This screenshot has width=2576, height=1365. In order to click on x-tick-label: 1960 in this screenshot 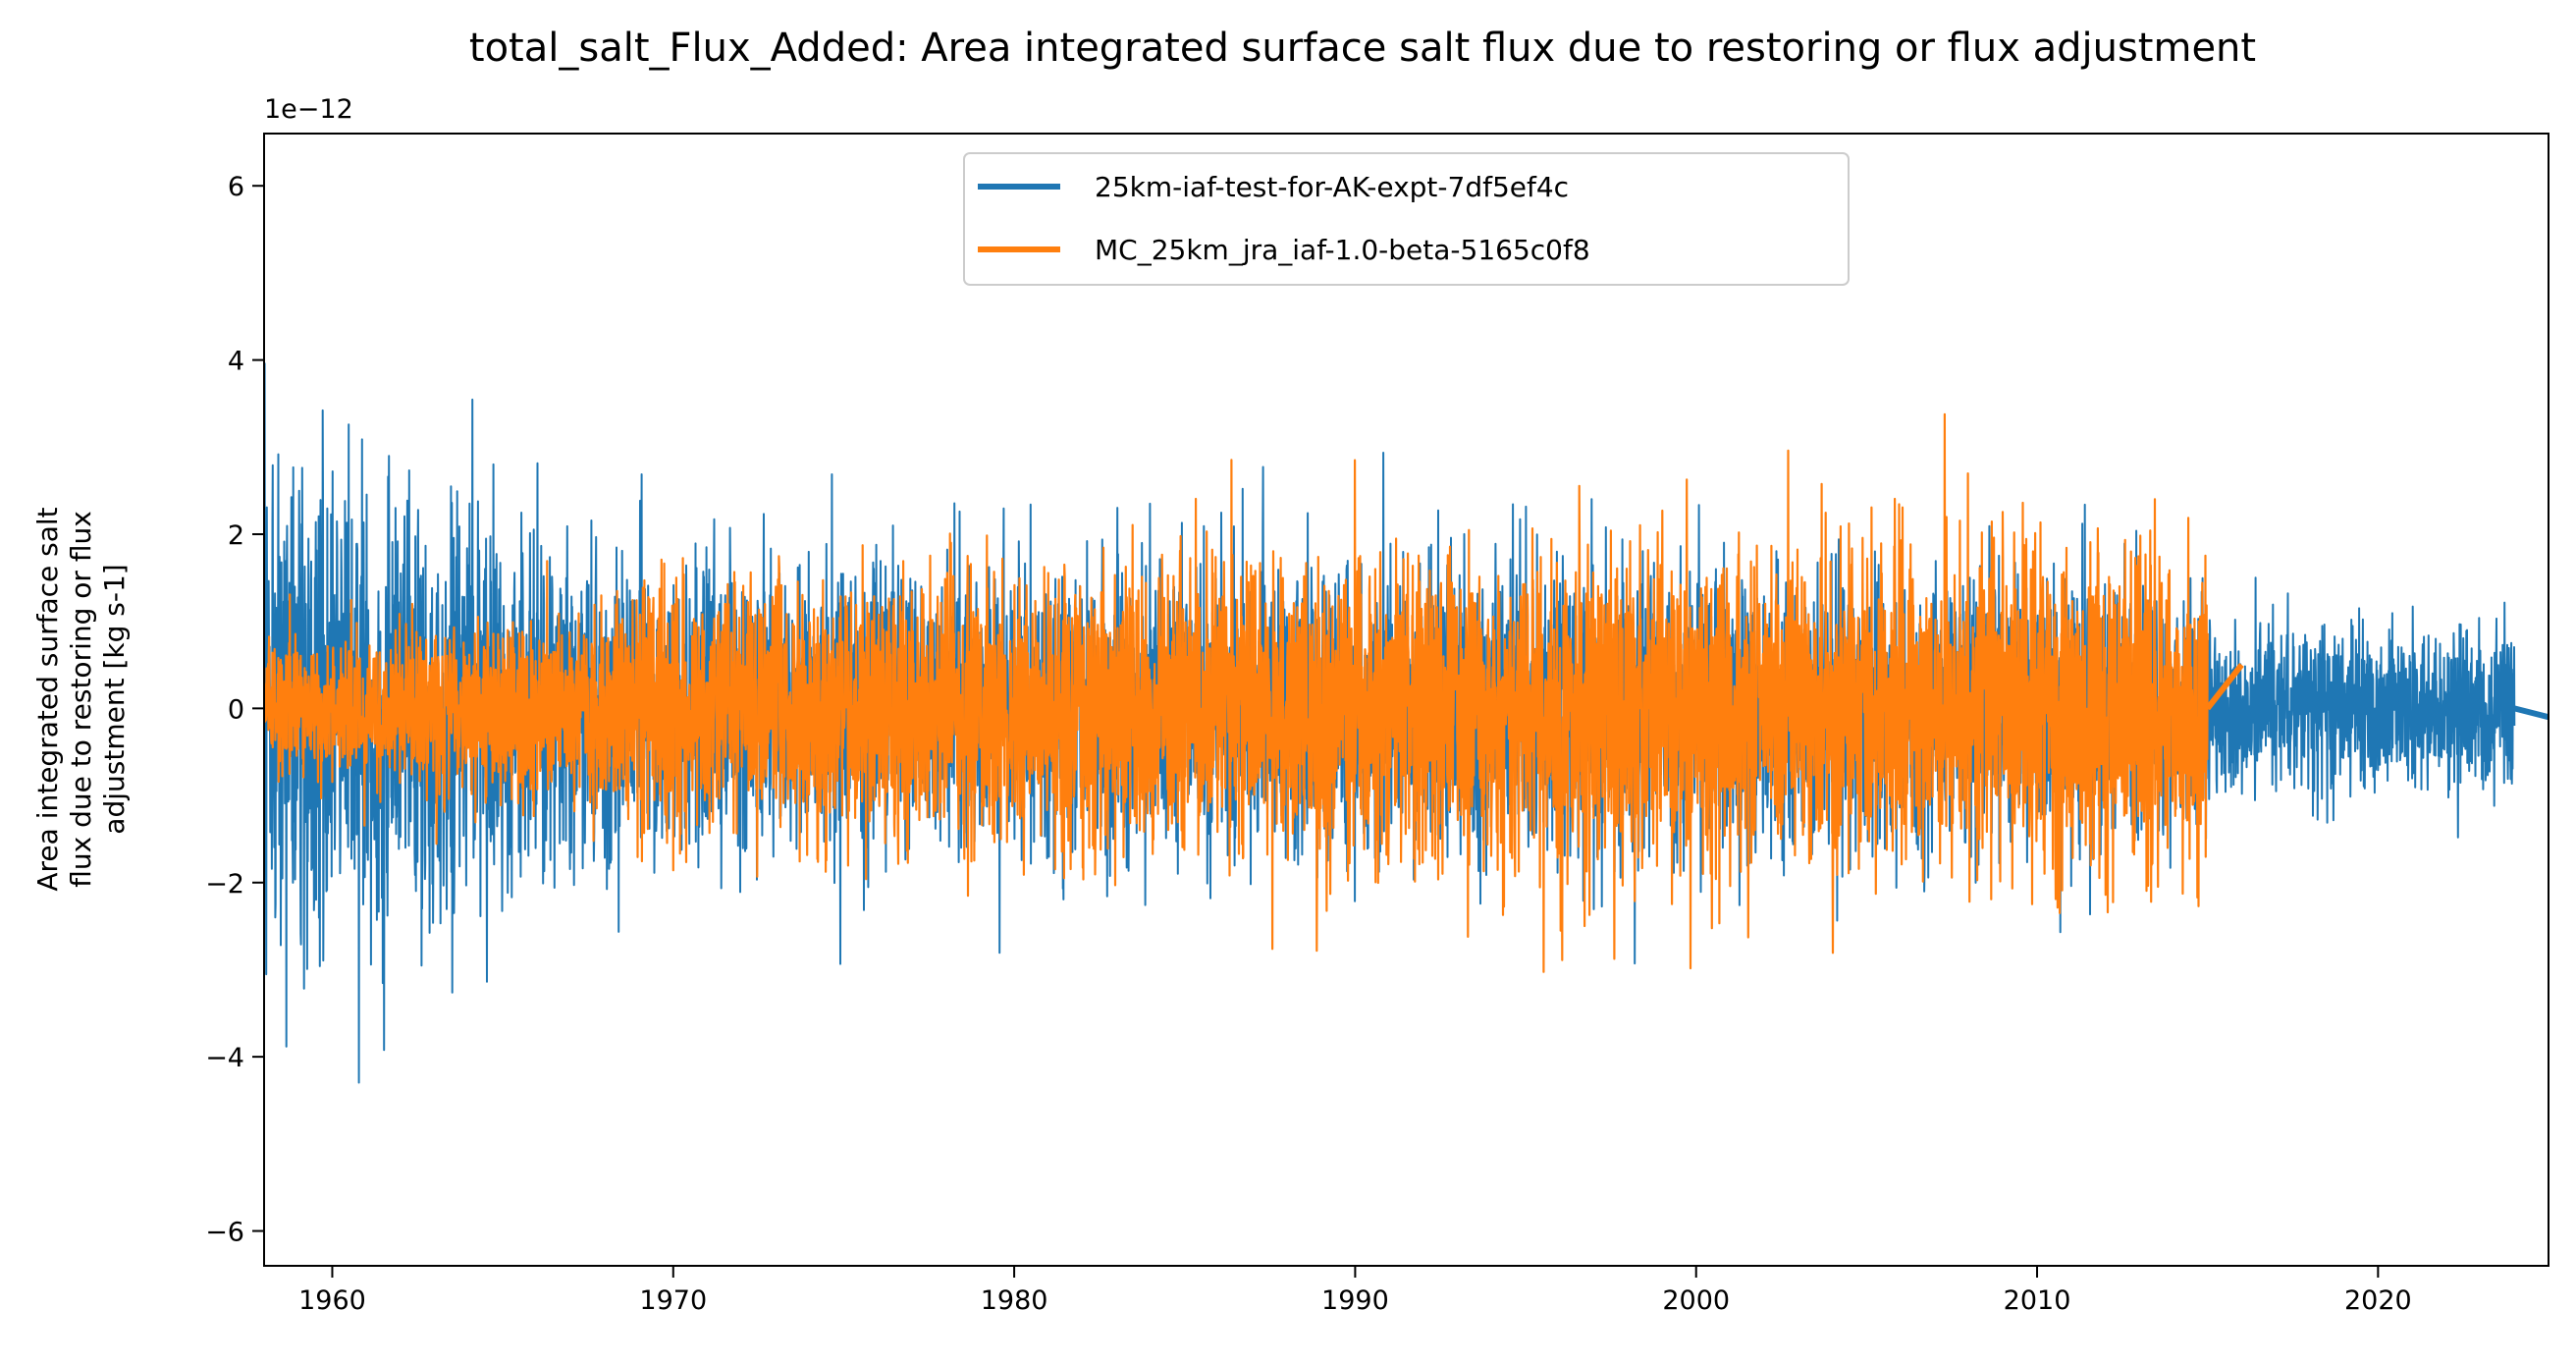, I will do `click(332, 1300)`.